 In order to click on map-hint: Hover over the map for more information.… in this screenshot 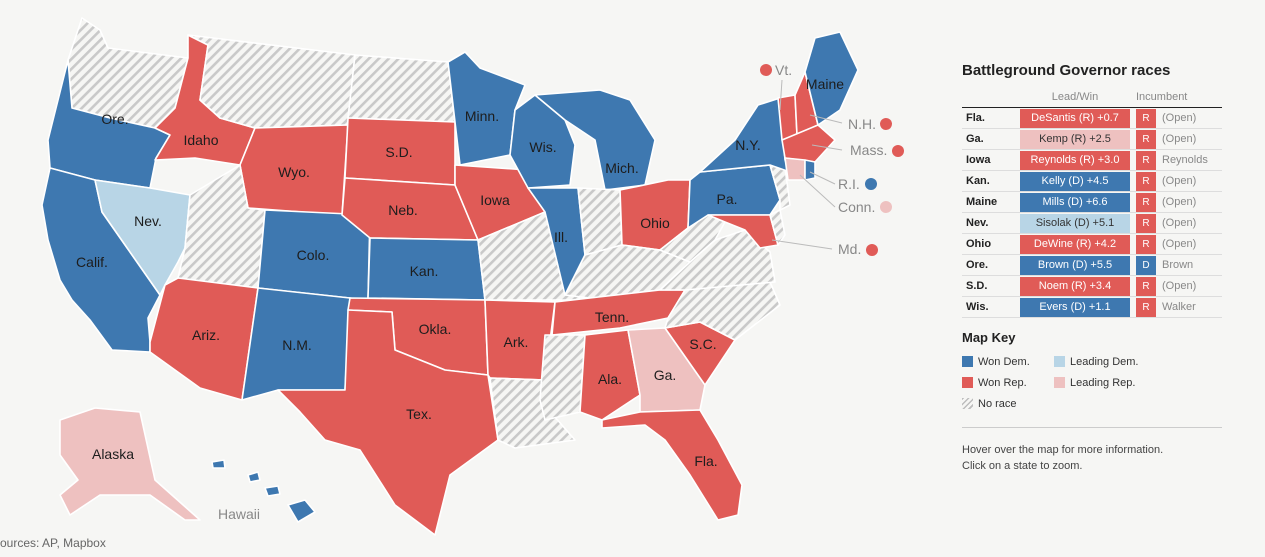, I will do `click(1092, 458)`.